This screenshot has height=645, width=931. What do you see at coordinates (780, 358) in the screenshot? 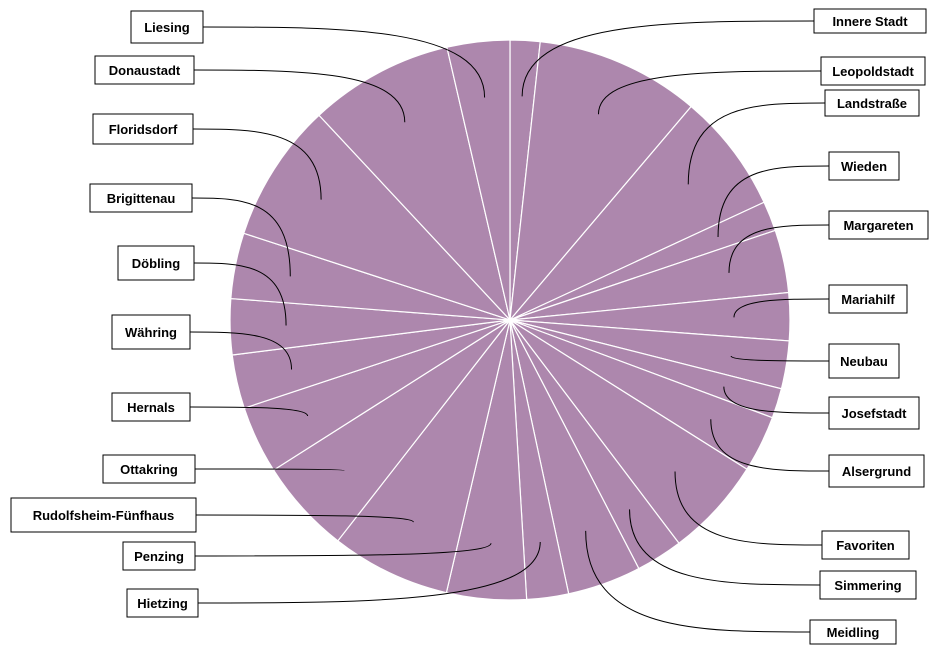
I see `leader-line-neubau` at bounding box center [780, 358].